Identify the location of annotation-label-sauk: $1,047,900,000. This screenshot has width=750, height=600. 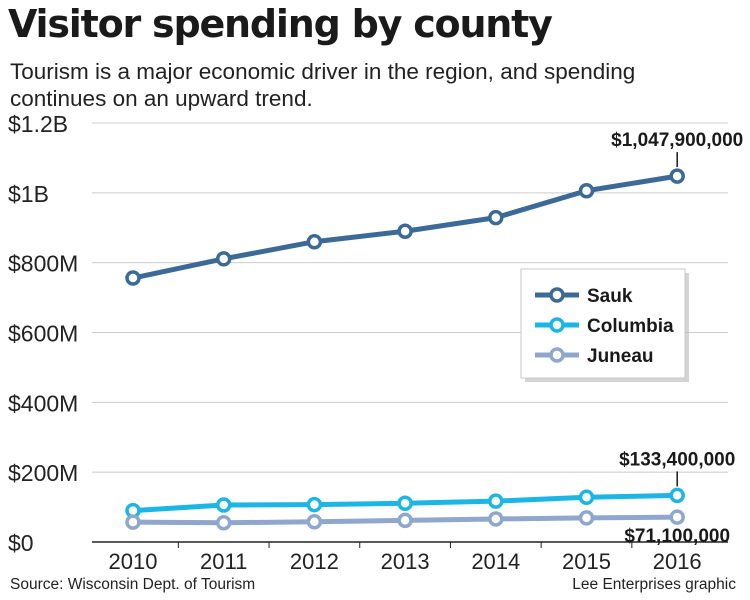
(677, 140).